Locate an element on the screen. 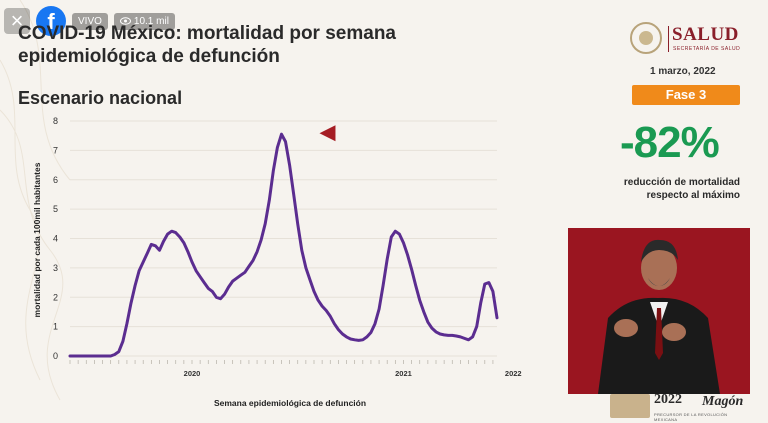 The width and height of the screenshot is (768, 423). viewer-count-badge: 10.1 mil is located at coordinates (144, 21).